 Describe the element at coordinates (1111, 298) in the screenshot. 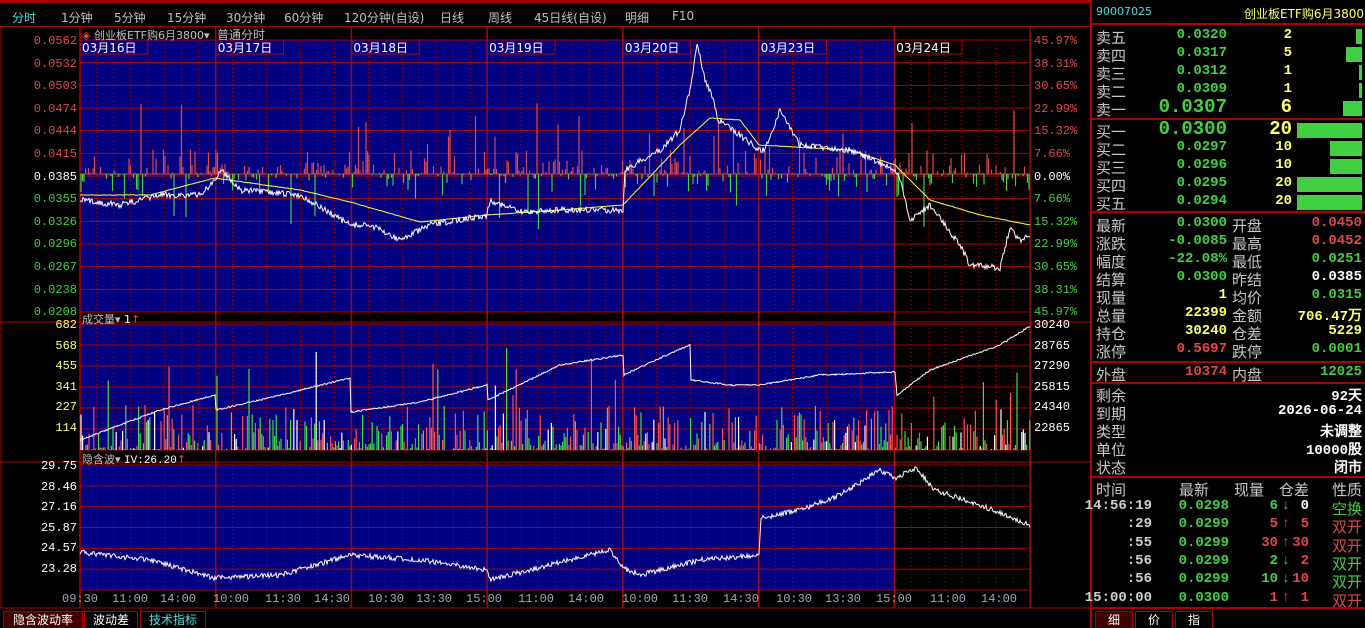

I see `stat-label: 现量` at that location.